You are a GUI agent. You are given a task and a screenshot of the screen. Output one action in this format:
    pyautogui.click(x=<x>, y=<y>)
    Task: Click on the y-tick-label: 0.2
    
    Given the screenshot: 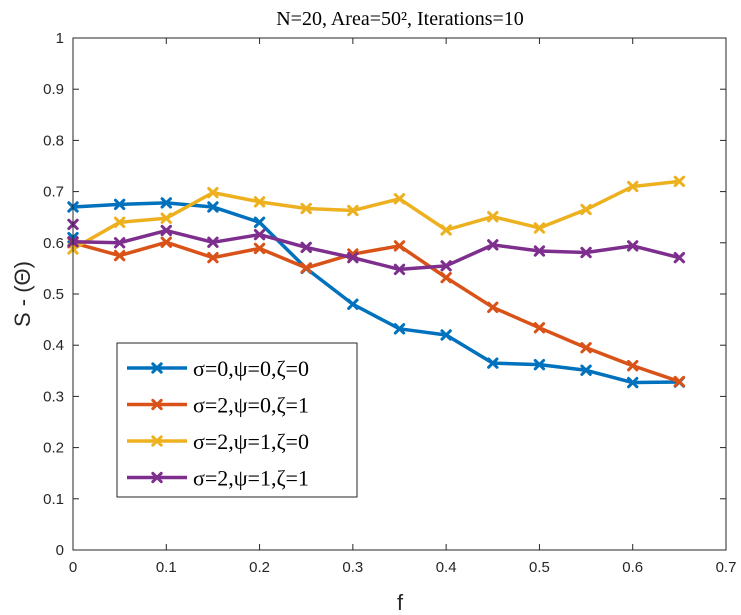 What is the action you would take?
    pyautogui.click(x=53, y=448)
    